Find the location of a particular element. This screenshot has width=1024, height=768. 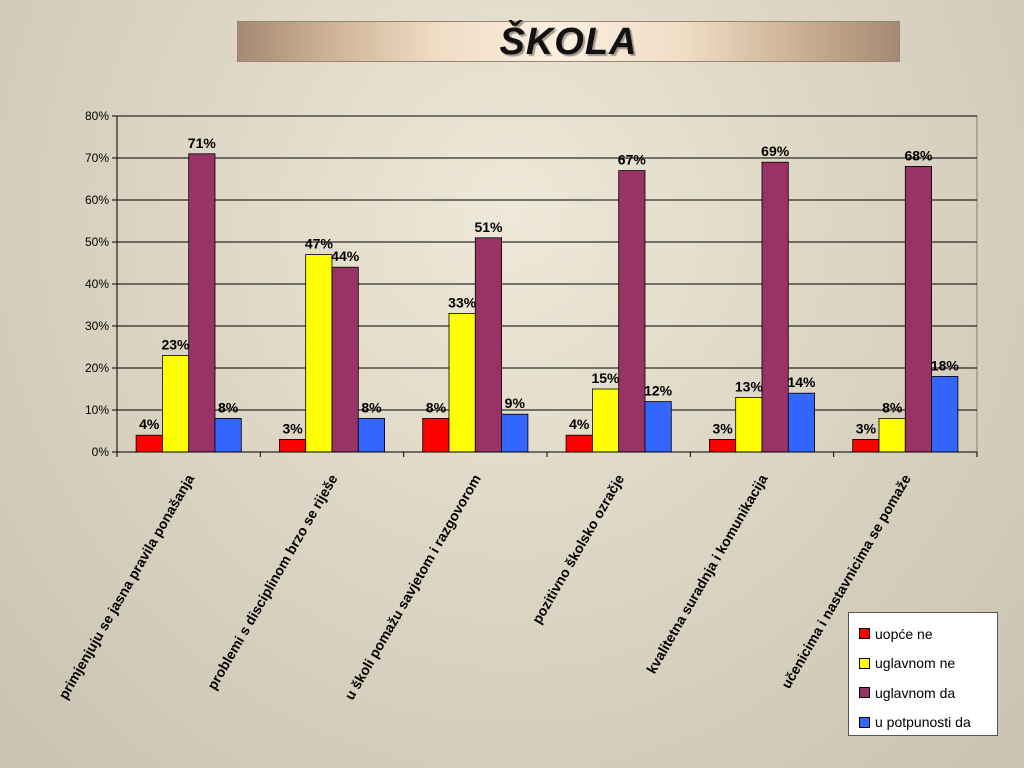

legend-item: u potpunosti da is located at coordinates (928, 723).